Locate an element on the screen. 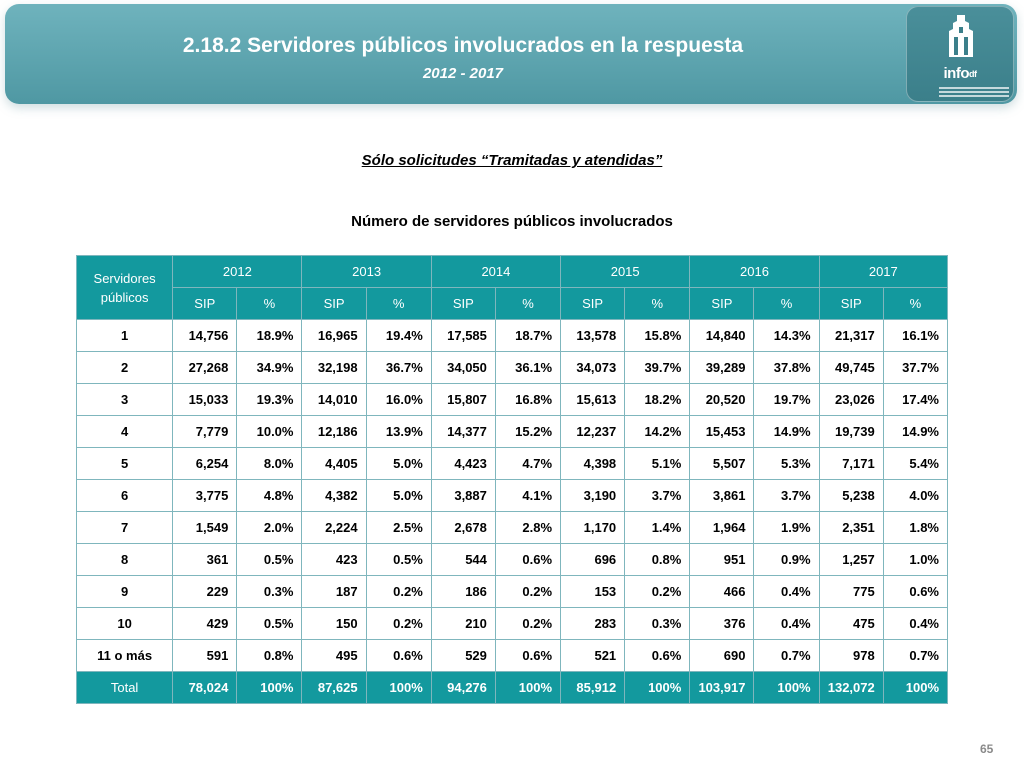 This screenshot has height=768, width=1024. percent-cell: 4.7% is located at coordinates (528, 463).